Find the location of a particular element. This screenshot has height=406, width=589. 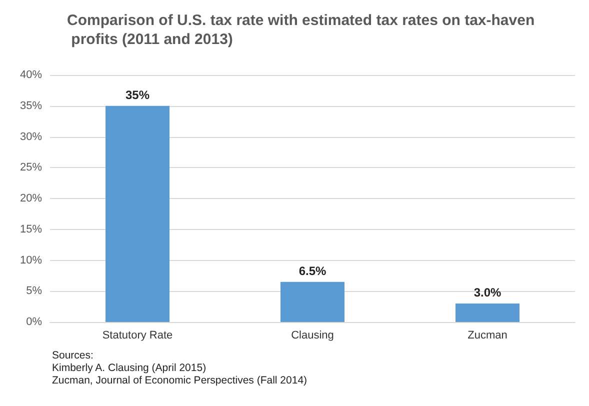

y-tick-label: 30% is located at coordinates (31, 136).